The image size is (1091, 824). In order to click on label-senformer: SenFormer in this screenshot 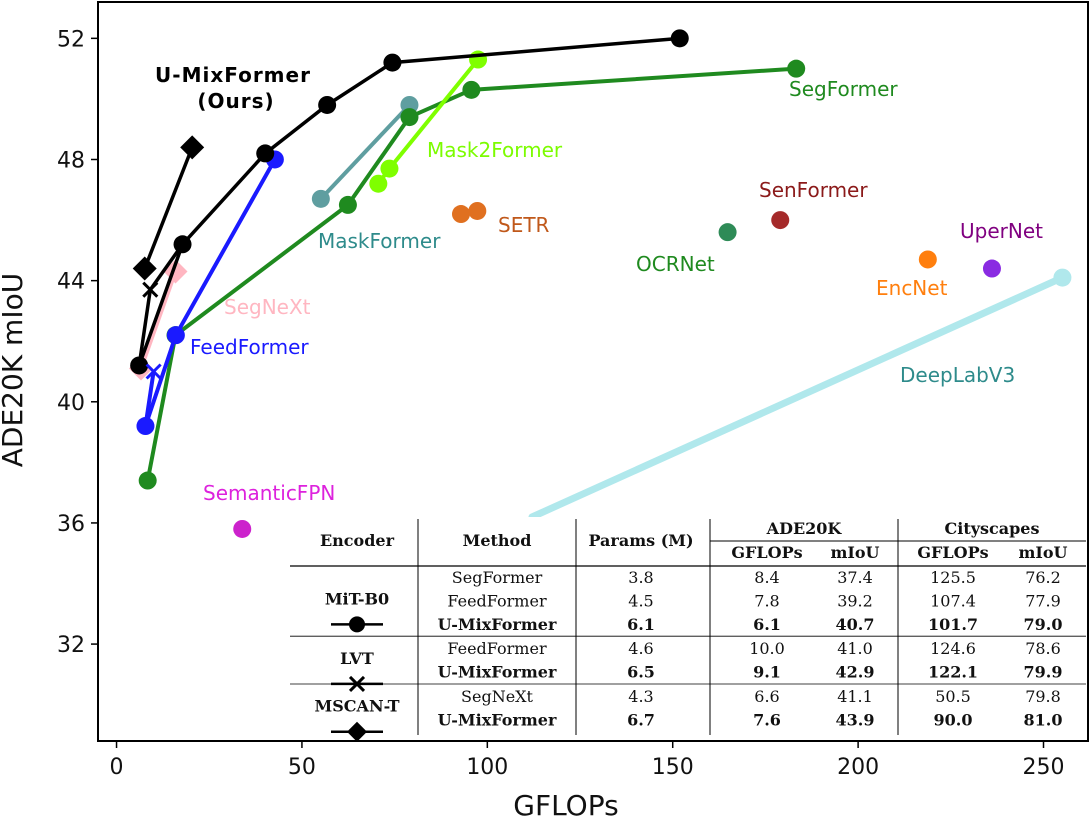, I will do `click(813, 190)`.